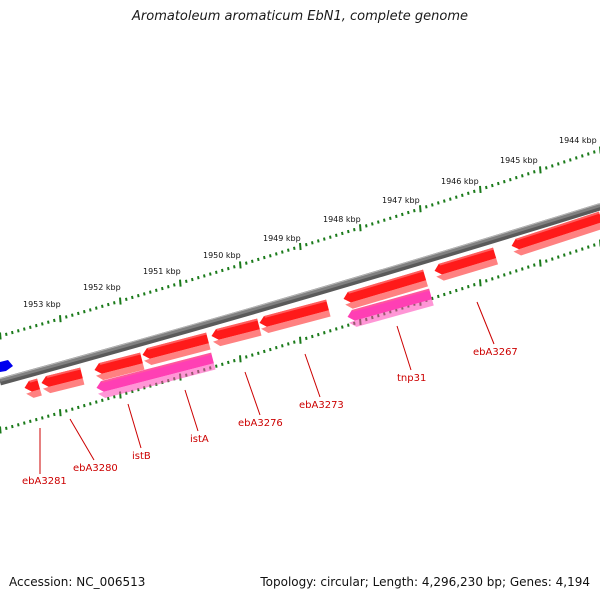  I want to click on gene-arrow-tnp31-shadow, so click(391, 313).